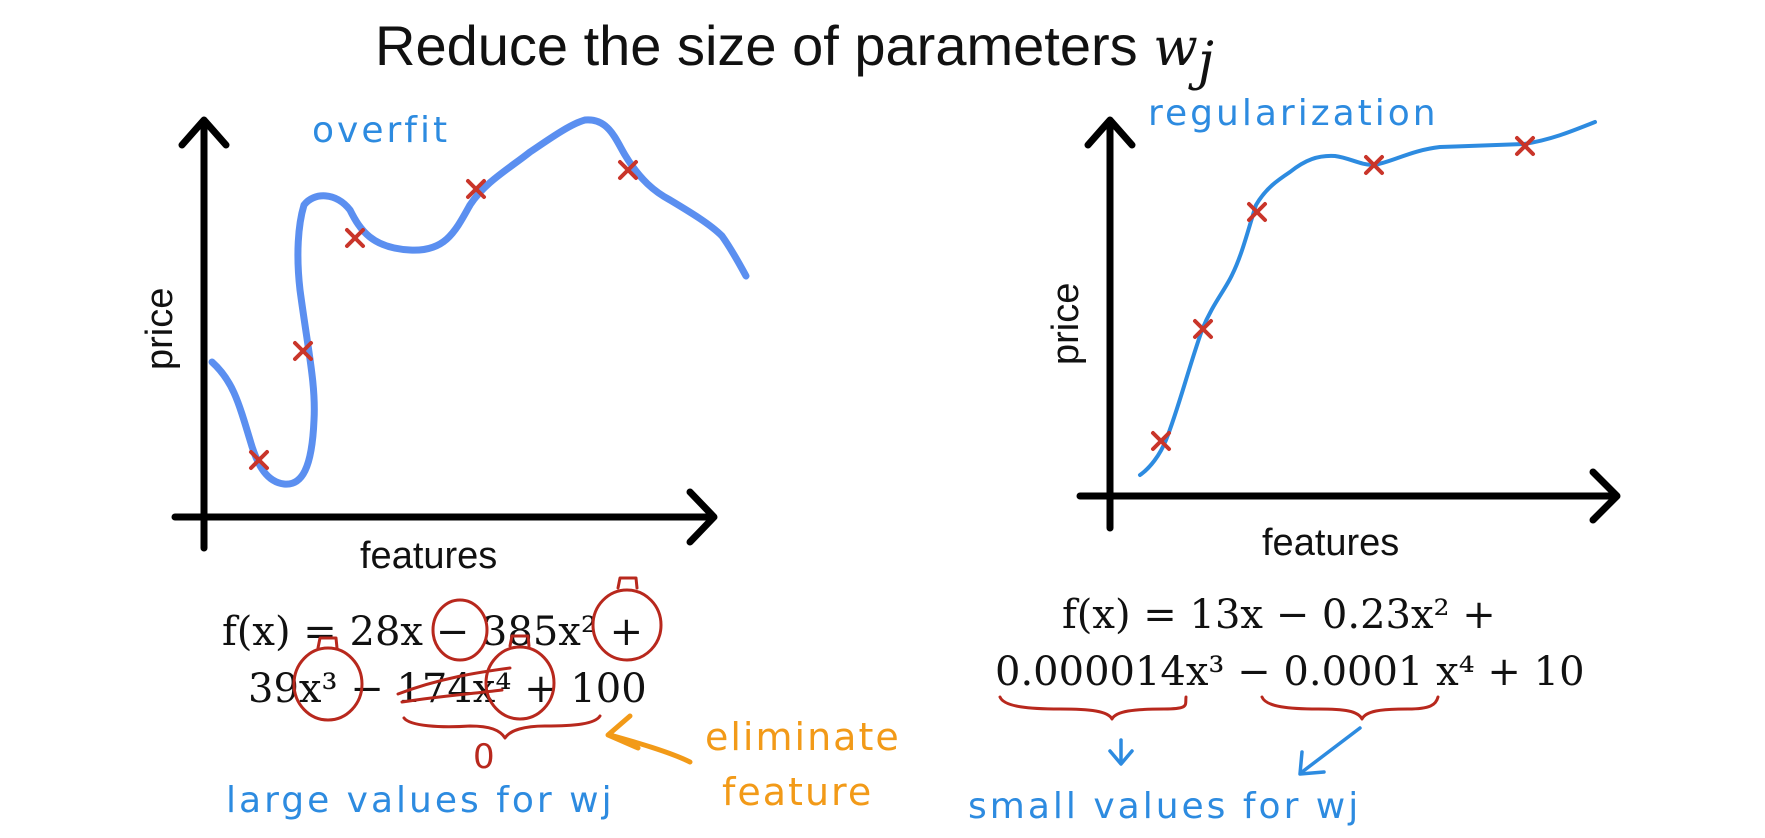  I want to click on zero-note: 0, so click(484, 757).